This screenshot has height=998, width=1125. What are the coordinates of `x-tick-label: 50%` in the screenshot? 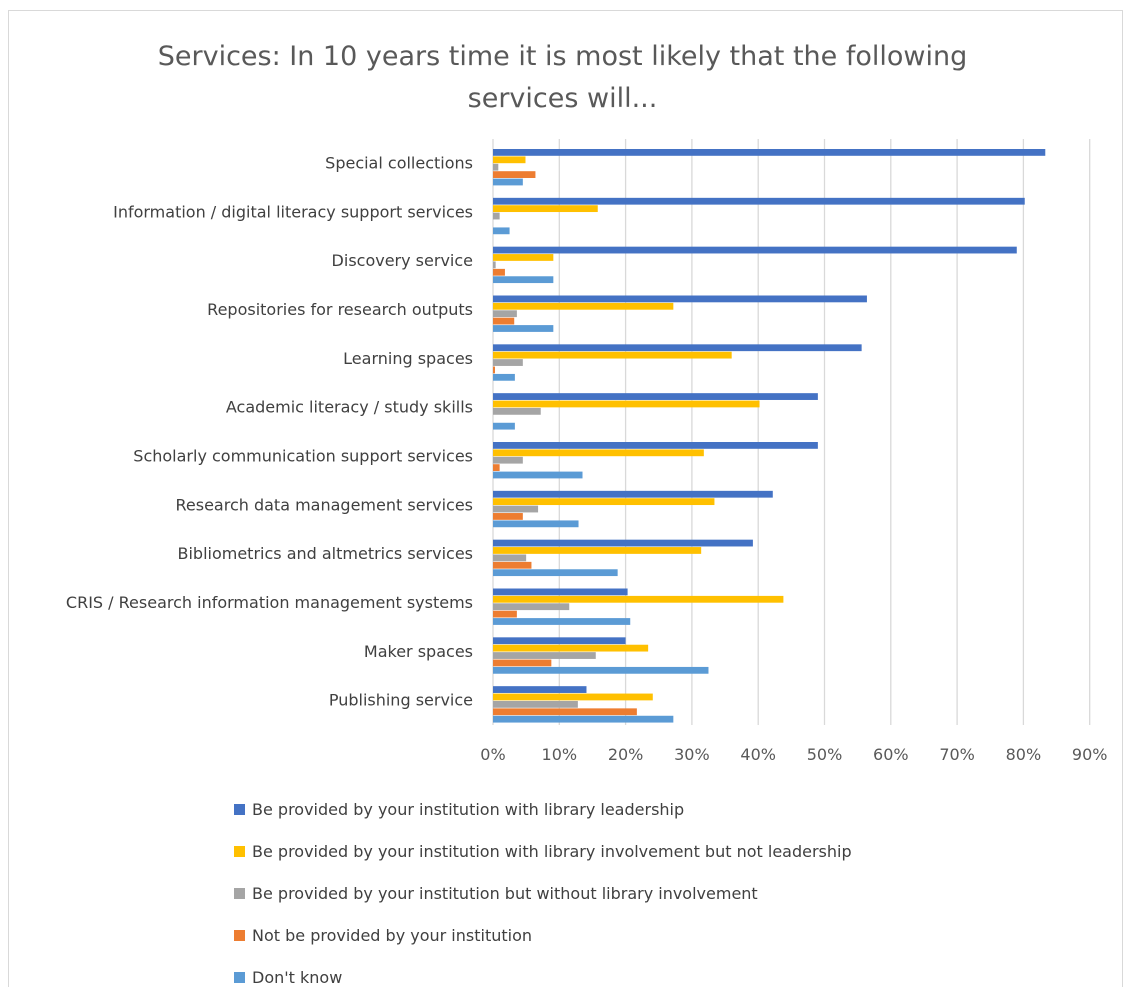 It's located at (825, 754).